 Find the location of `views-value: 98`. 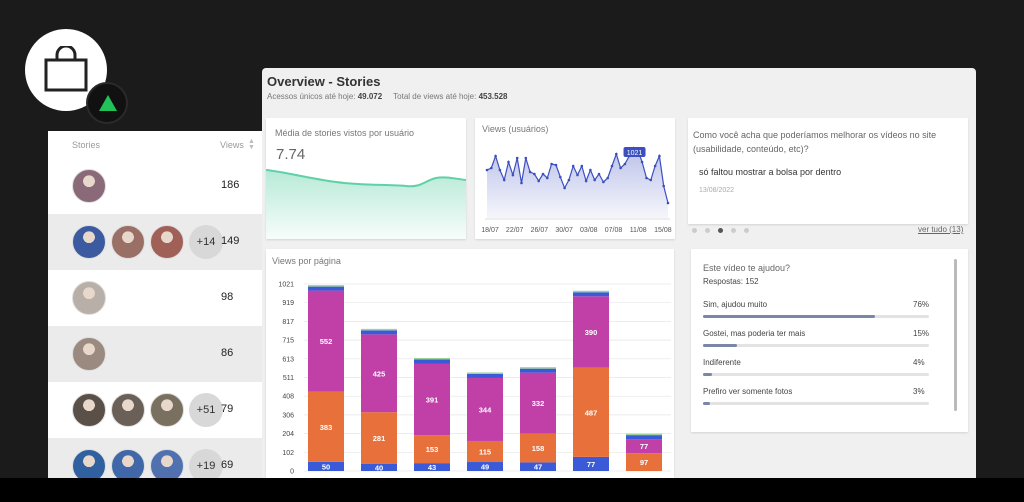

views-value: 98 is located at coordinates (227, 297).